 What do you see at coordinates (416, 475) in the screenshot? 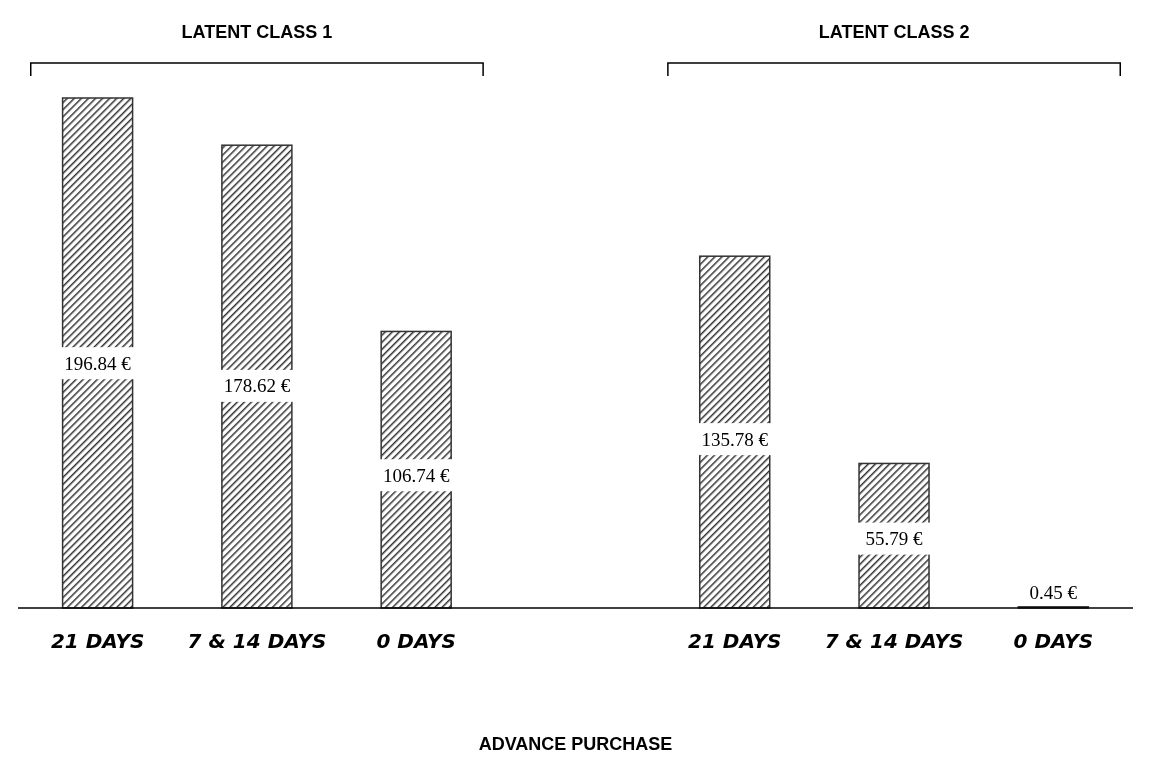
I see `data-label: 106.74 €` at bounding box center [416, 475].